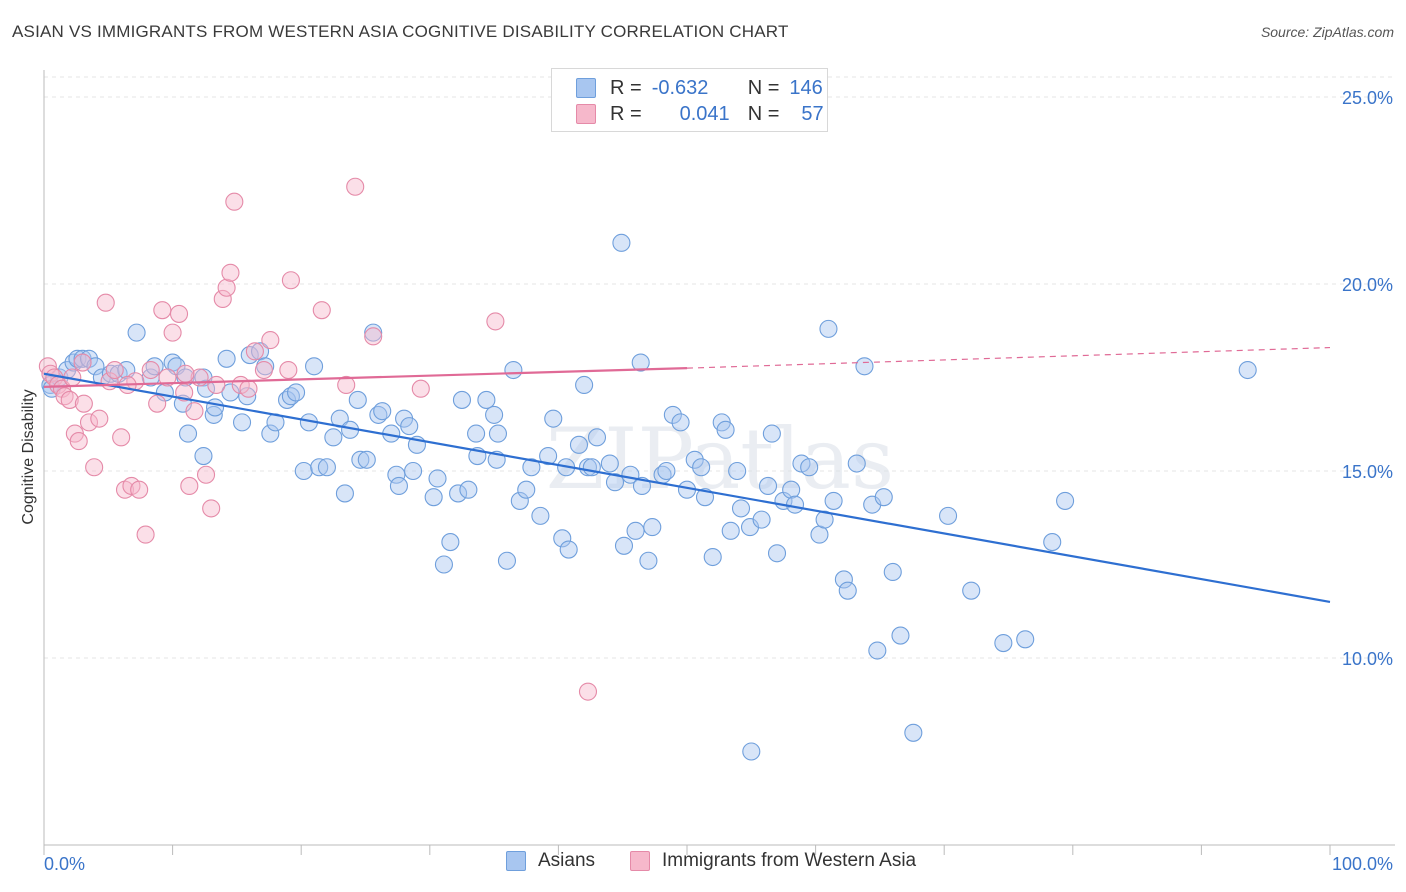 The height and width of the screenshot is (892, 1406). I want to click on immigrants-trend-extension, so click(1008, 357).